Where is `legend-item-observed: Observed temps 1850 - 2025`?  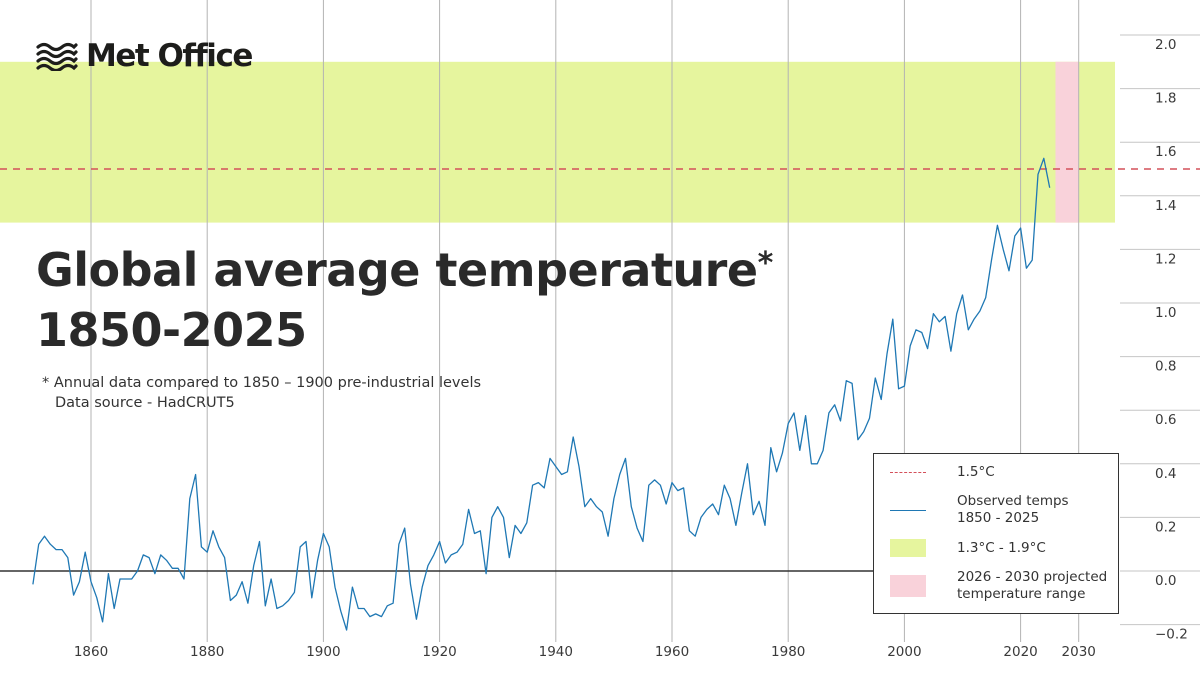 legend-item-observed: Observed temps 1850 - 2025 is located at coordinates (979, 510).